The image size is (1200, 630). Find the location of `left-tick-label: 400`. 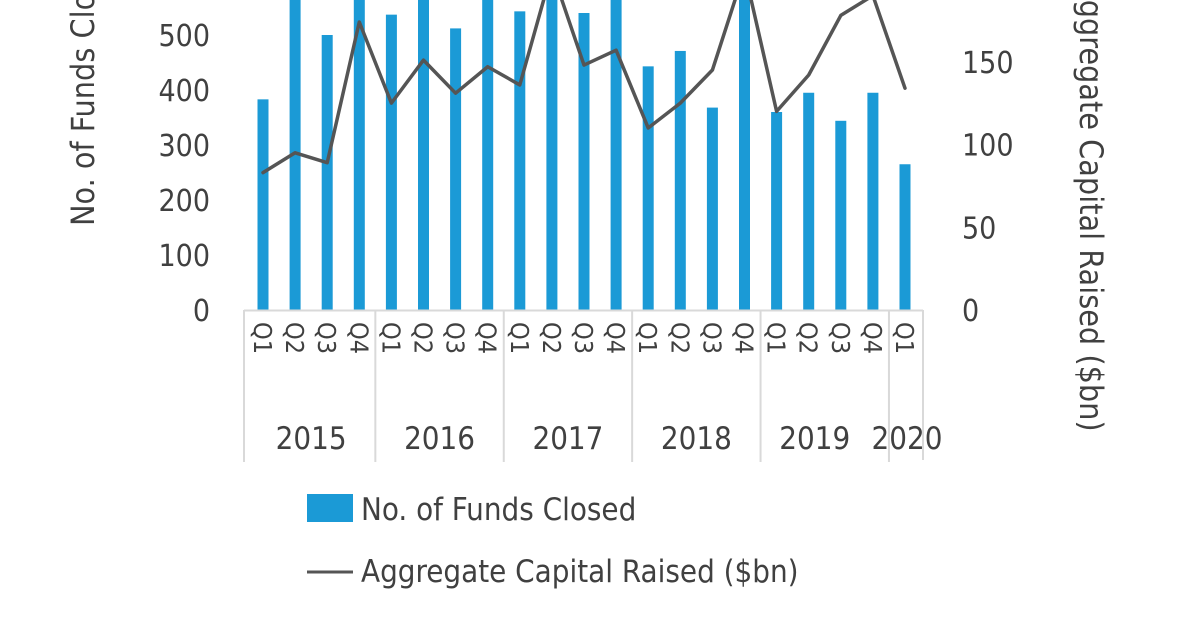

left-tick-label: 400 is located at coordinates (184, 91).